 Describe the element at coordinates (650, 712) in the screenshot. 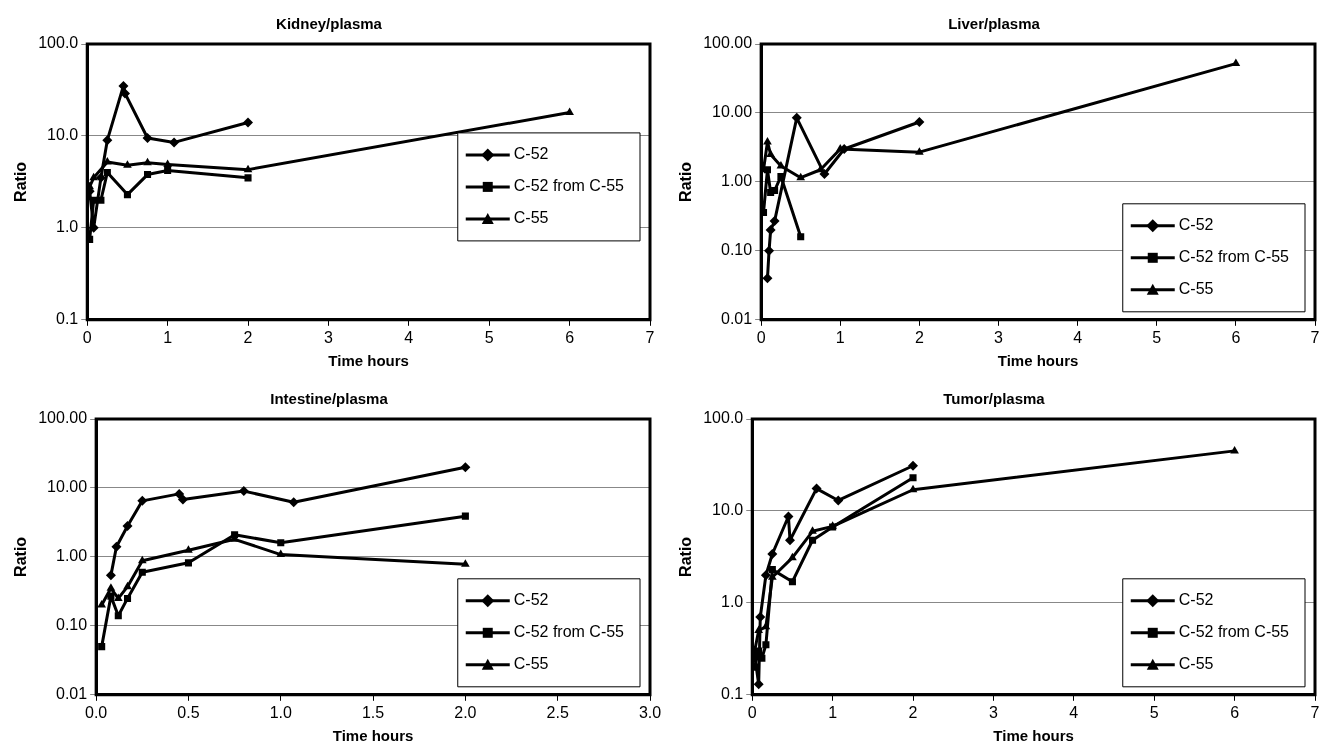

I see `x-tick-label: 3.0` at that location.